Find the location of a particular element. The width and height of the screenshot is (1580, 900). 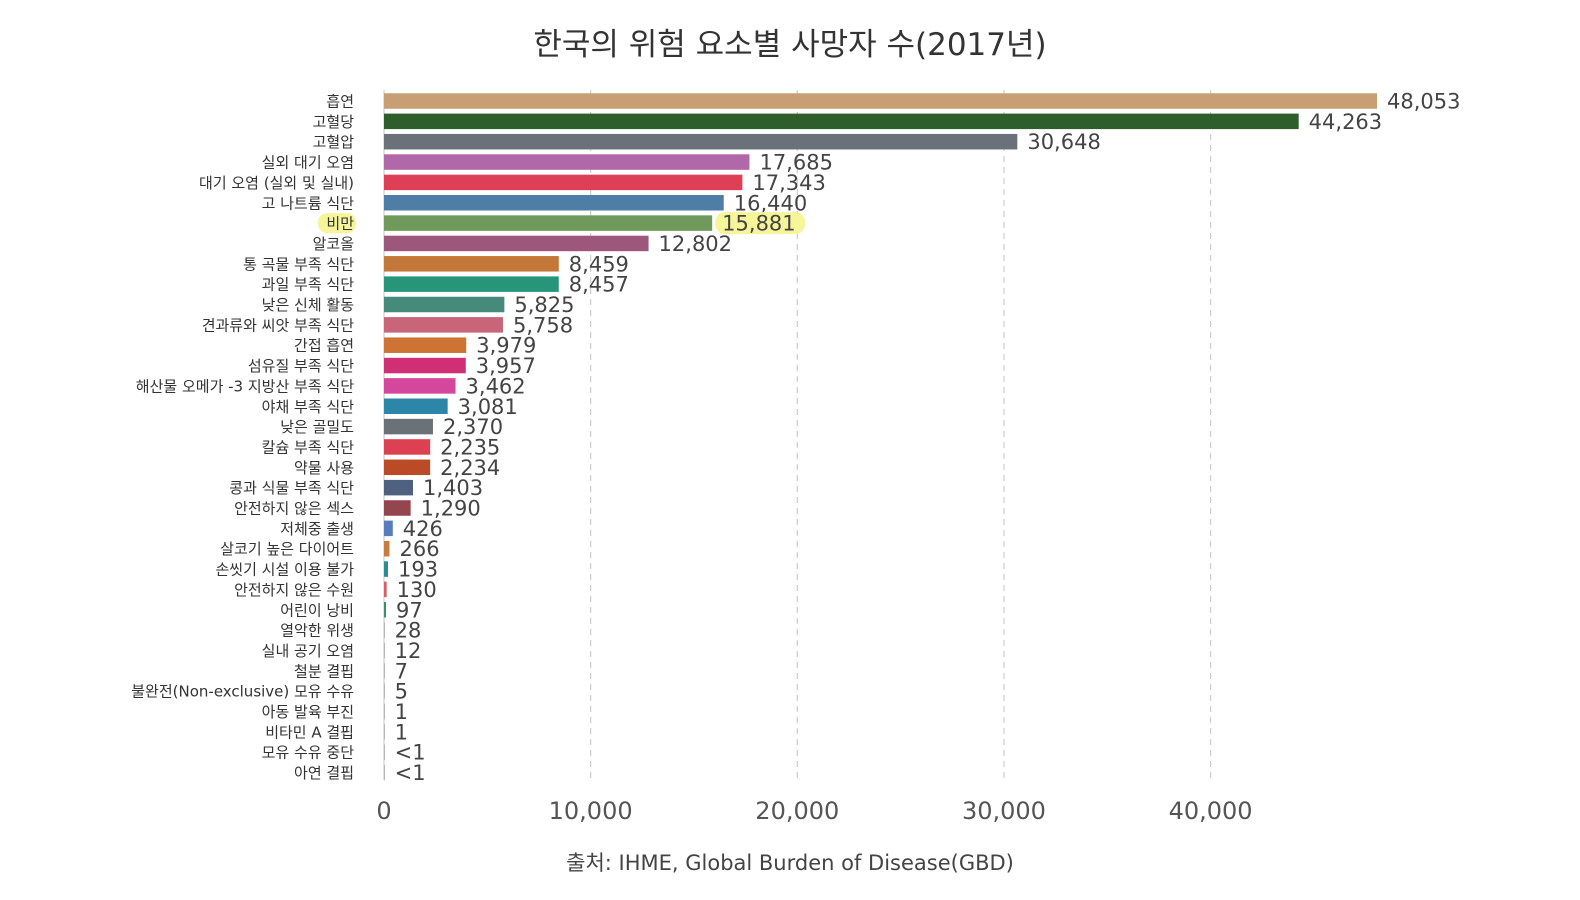

value-label: 5,825 is located at coordinates (544, 305).